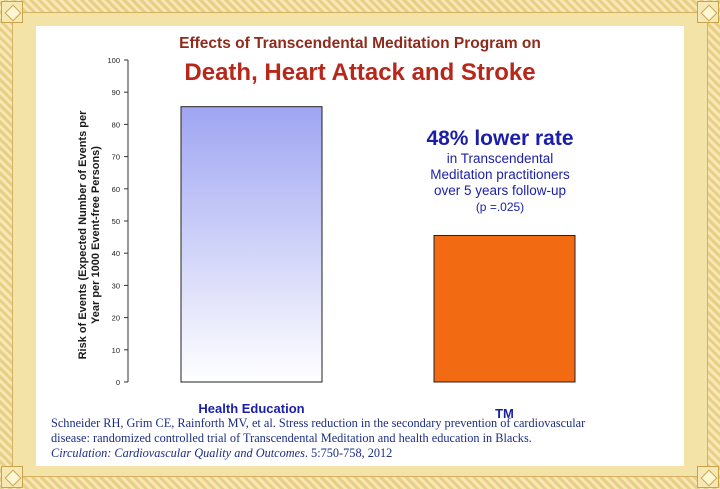 This screenshot has width=720, height=489. I want to click on annotation-headline: 48% lower rate, so click(500, 138).